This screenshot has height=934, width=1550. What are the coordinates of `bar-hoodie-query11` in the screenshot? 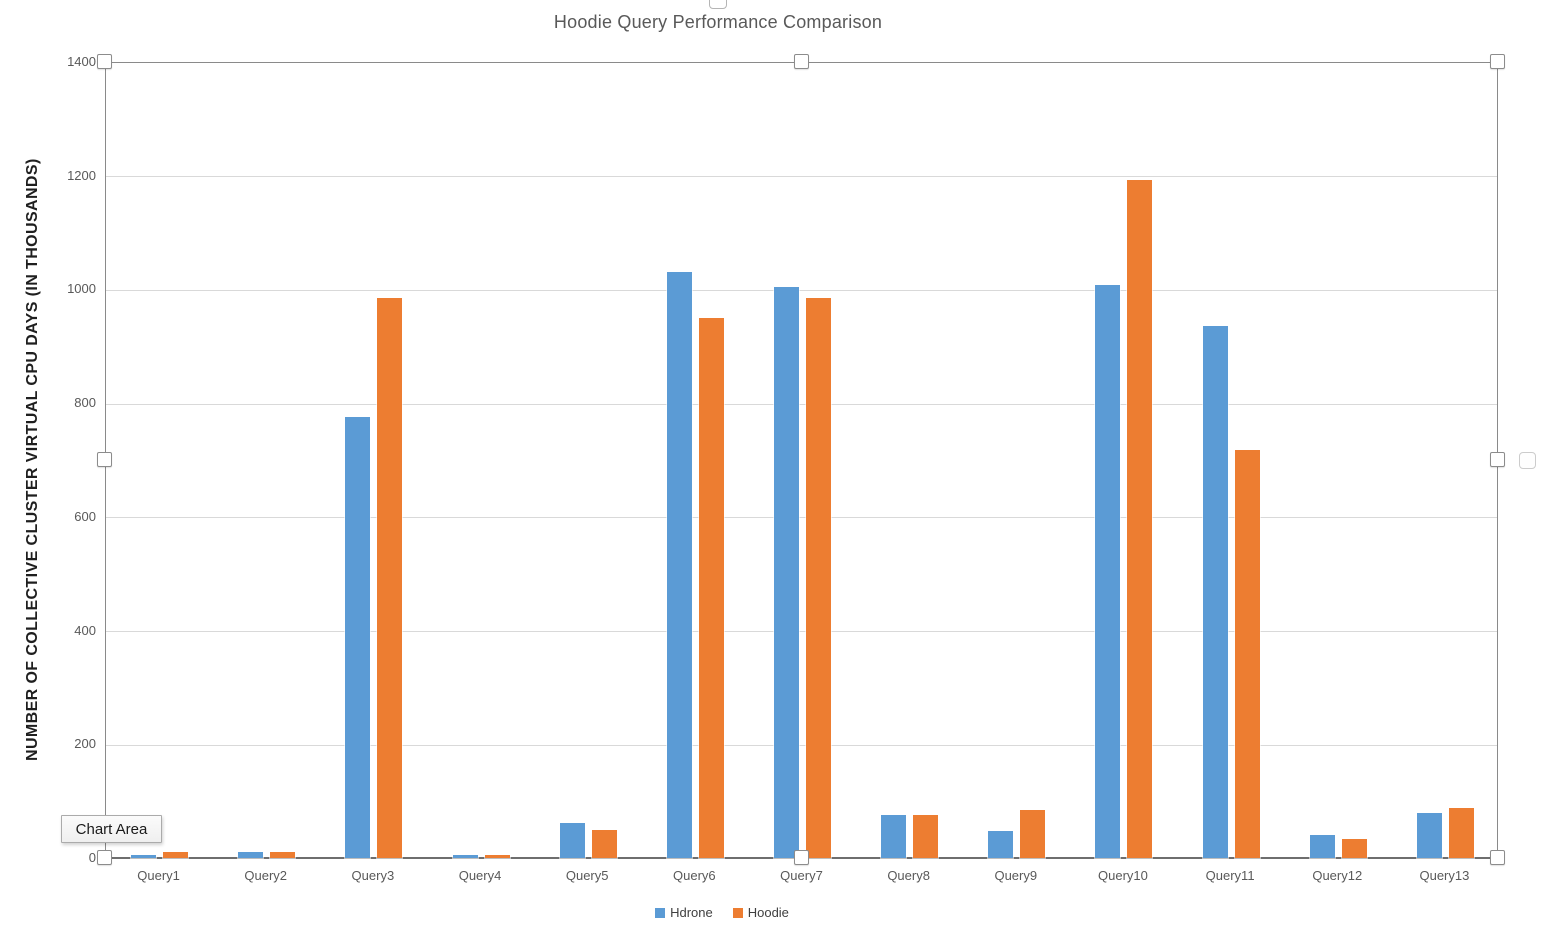 It's located at (1247, 653).